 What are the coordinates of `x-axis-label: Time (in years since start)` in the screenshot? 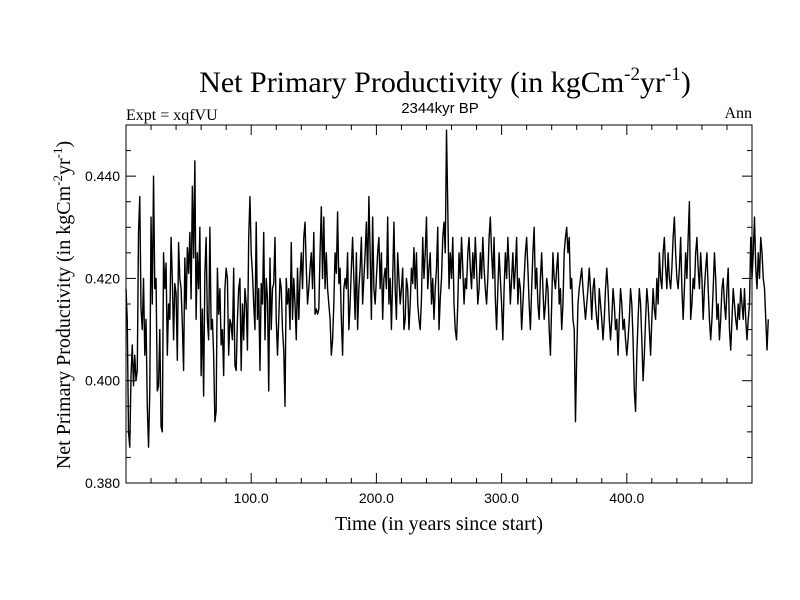 It's located at (439, 524).